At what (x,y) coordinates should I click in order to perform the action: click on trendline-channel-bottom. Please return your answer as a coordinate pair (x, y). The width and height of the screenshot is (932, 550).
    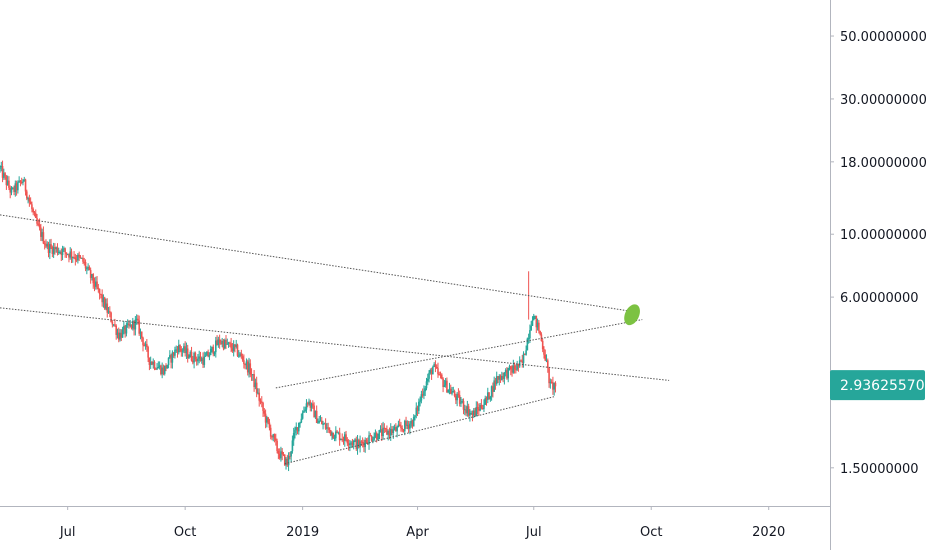
    Looking at the image, I should click on (420, 430).